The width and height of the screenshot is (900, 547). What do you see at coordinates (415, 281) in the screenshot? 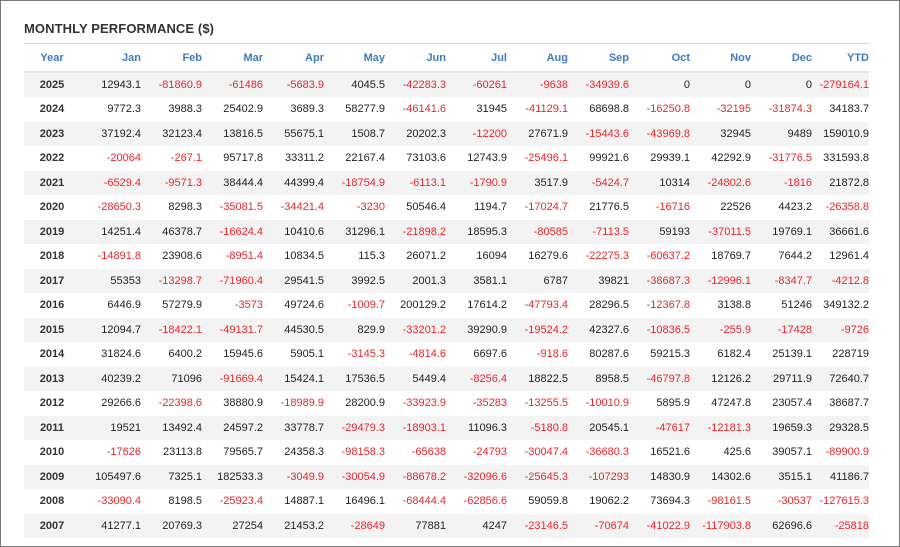
I see `month-value-cell: 2001.3` at bounding box center [415, 281].